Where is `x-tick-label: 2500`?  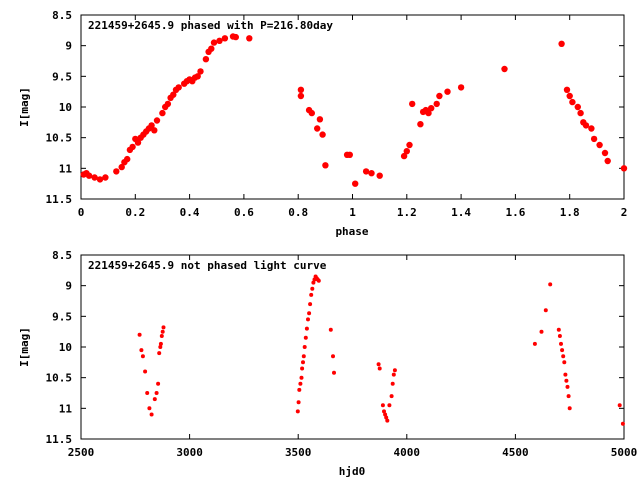 x-tick-label: 2500 is located at coordinates (81, 452).